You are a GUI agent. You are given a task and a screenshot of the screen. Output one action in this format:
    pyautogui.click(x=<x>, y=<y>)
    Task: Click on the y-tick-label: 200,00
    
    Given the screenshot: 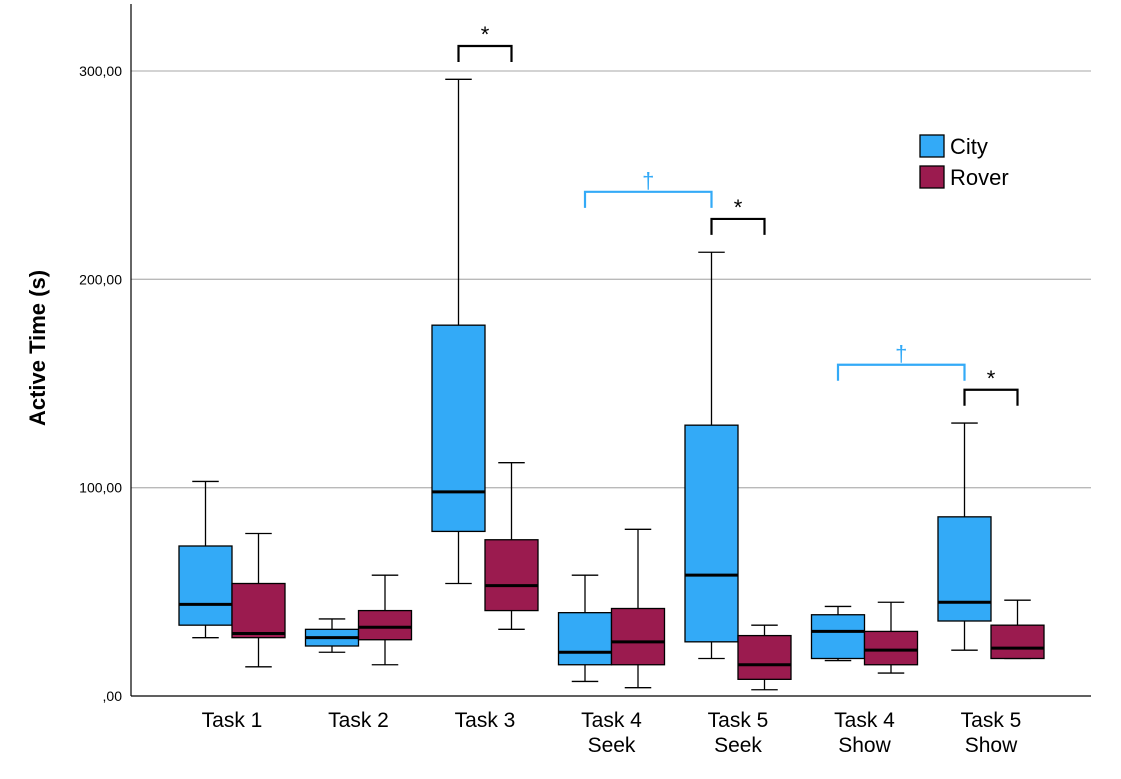 What is the action you would take?
    pyautogui.click(x=100, y=279)
    